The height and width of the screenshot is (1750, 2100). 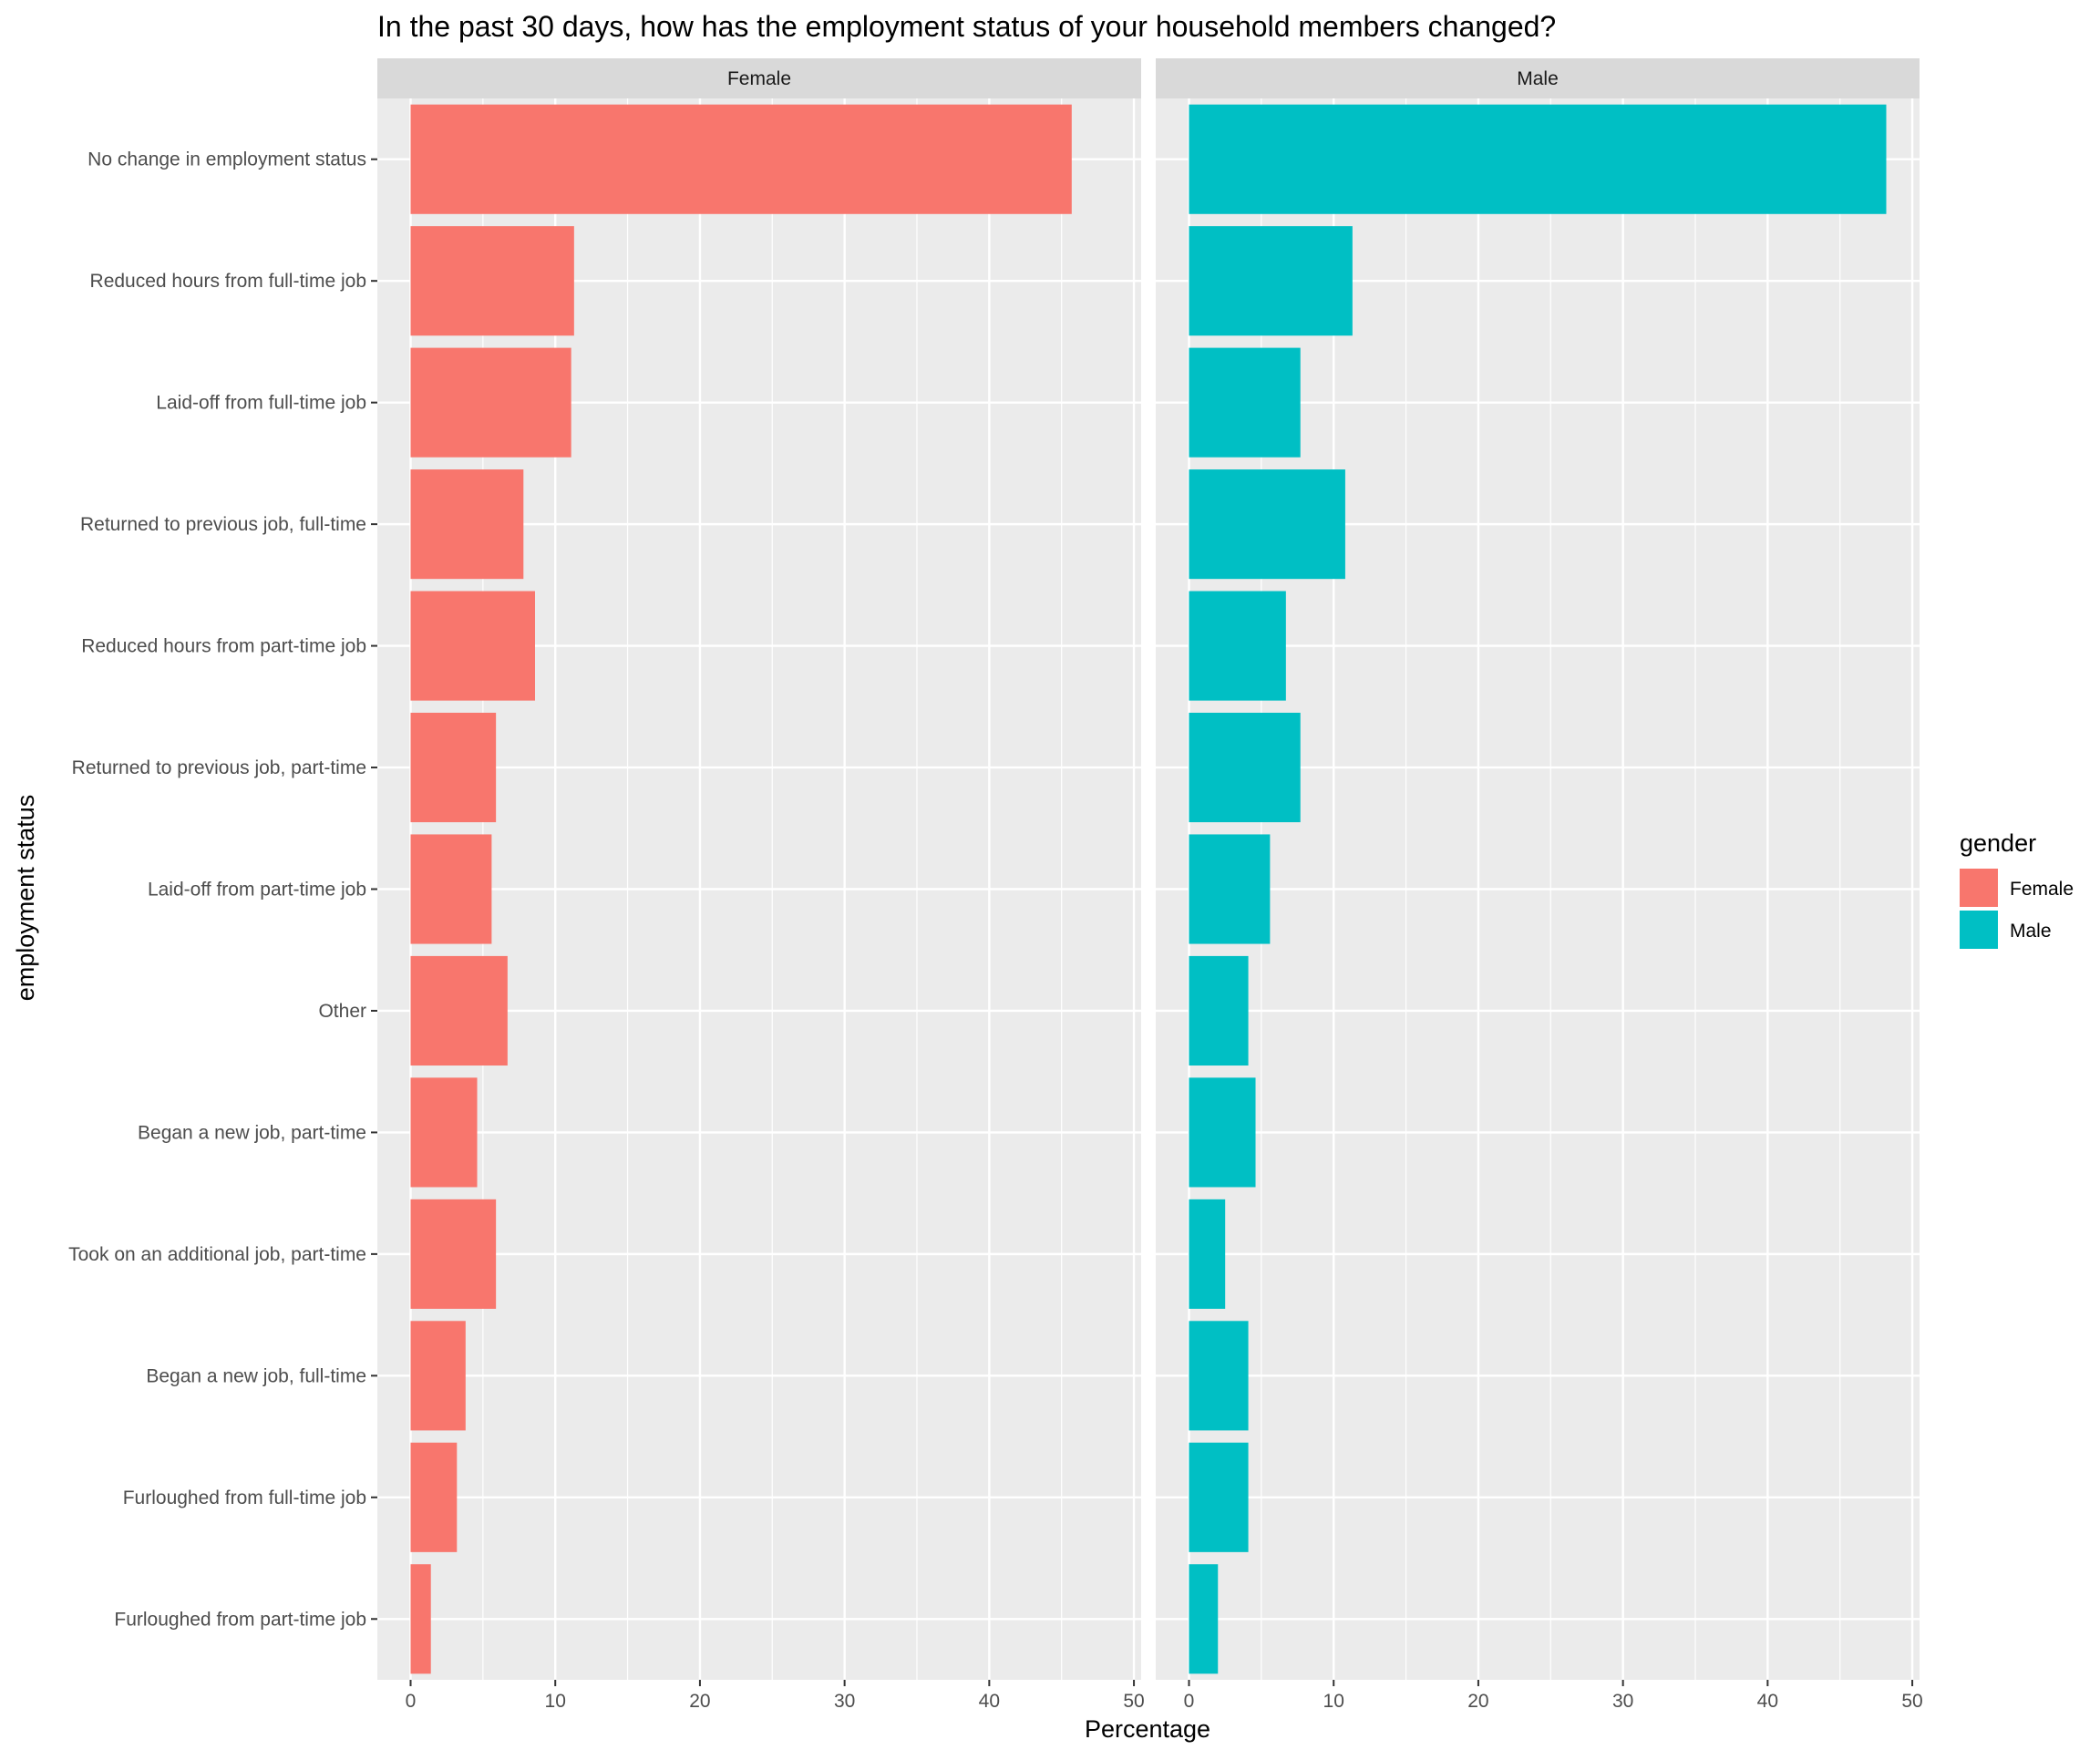 I want to click on y-tick-label-laid-off-from-full-time-job: Laid-off from full-time job, so click(x=261, y=403).